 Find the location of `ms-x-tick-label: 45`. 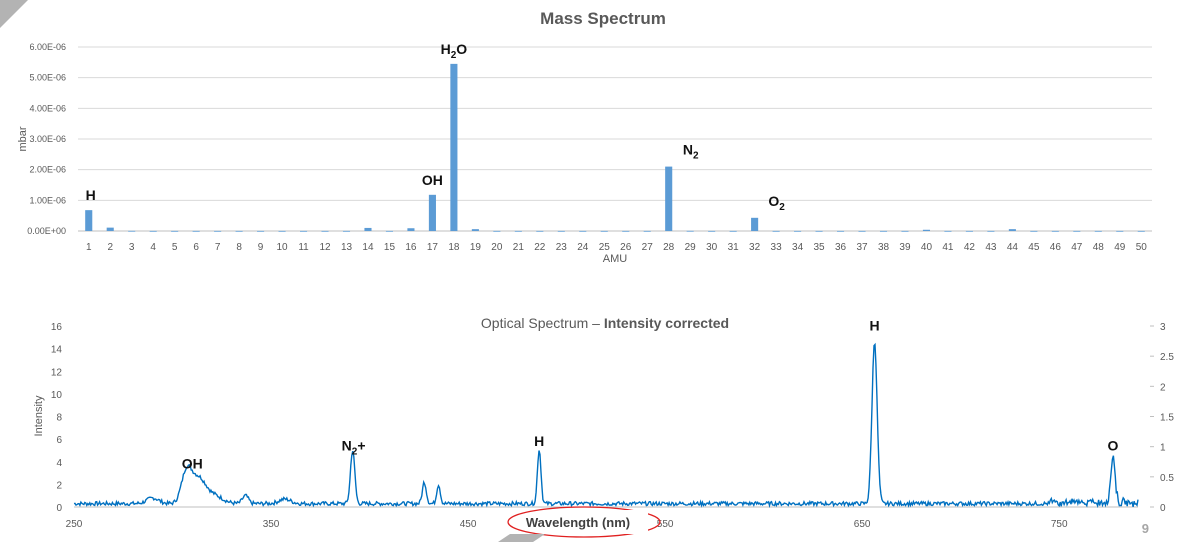

ms-x-tick-label: 45 is located at coordinates (1034, 247).